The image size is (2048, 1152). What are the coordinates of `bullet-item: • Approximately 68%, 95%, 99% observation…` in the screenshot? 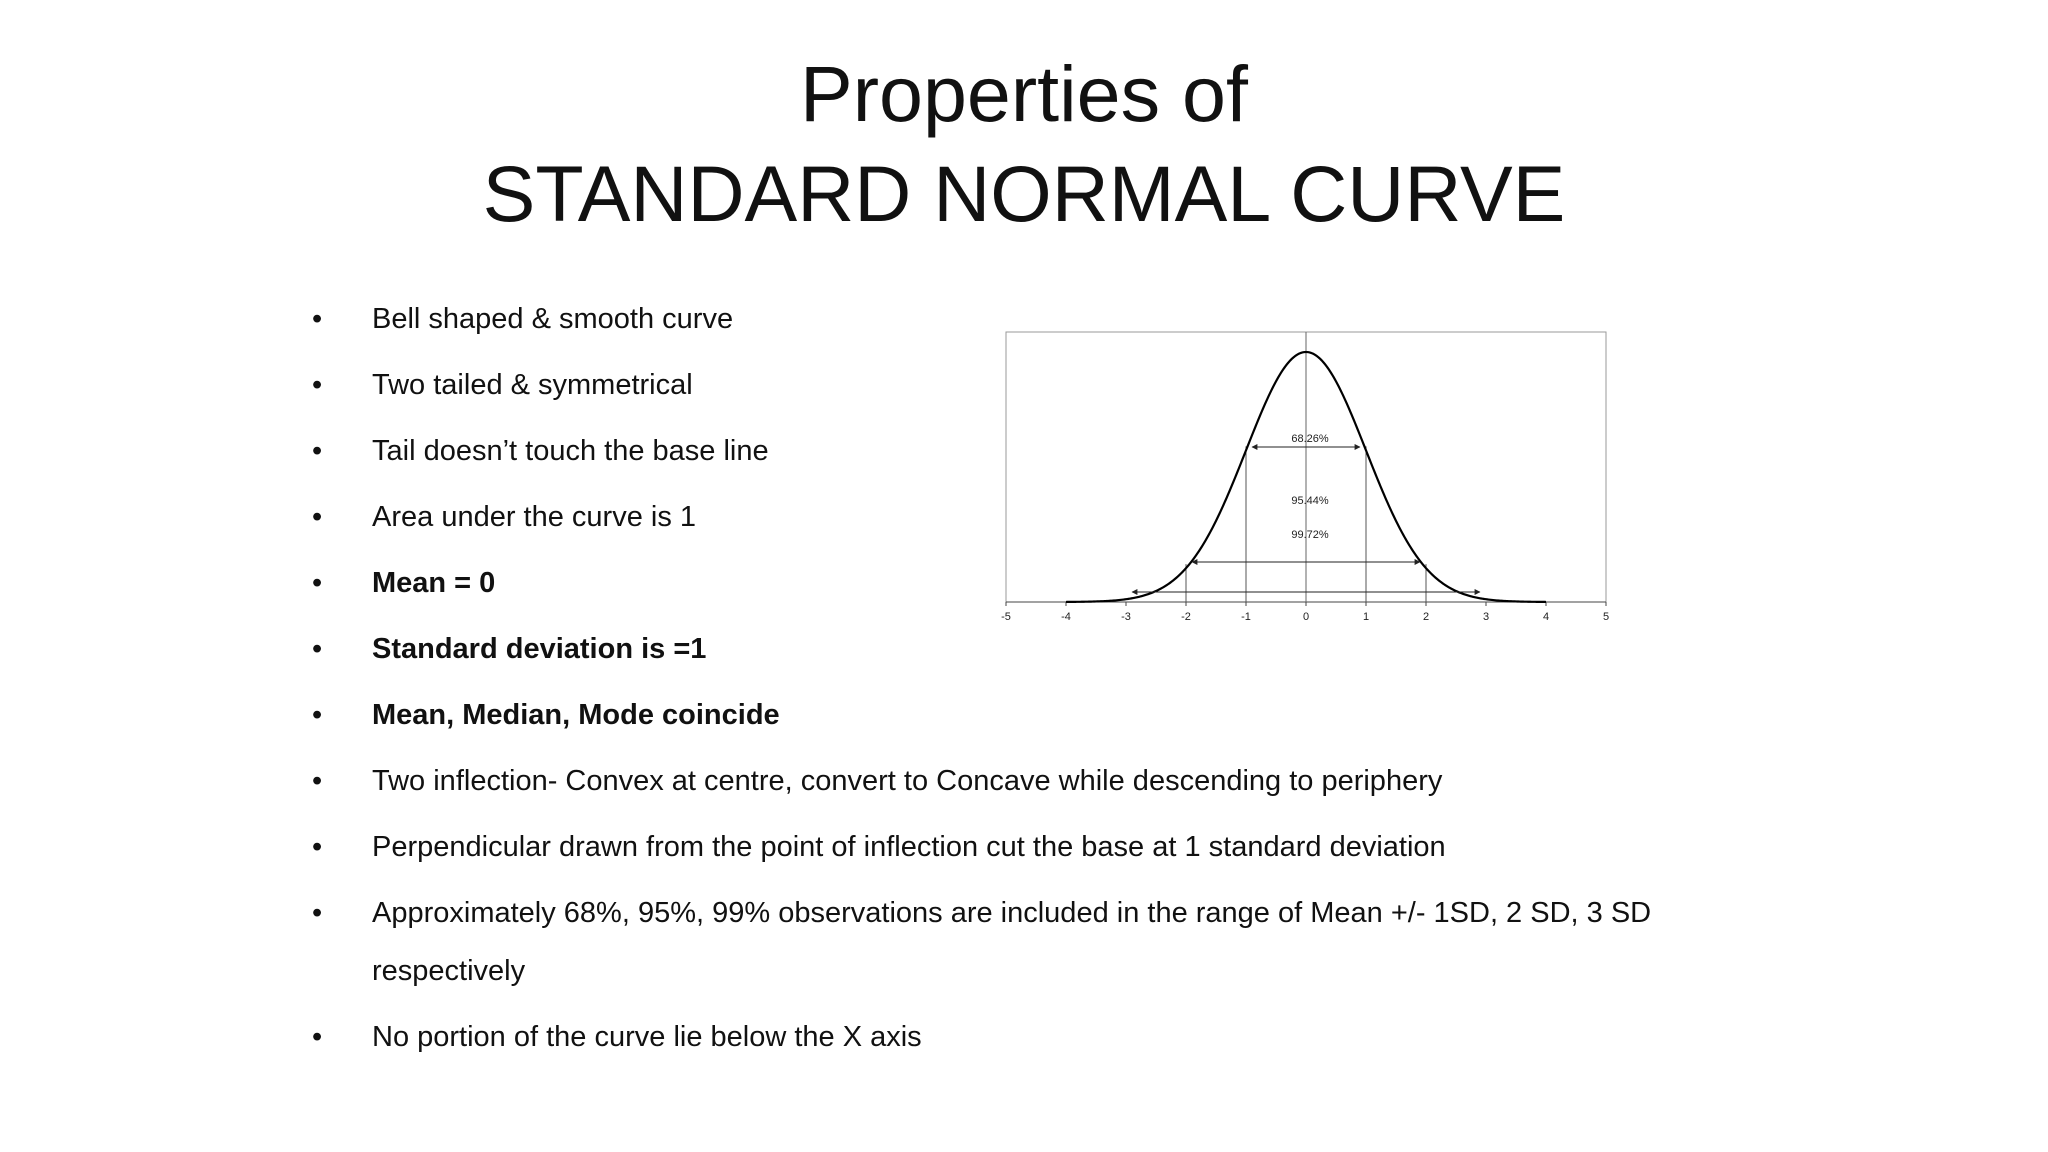 It's located at (1025, 942).